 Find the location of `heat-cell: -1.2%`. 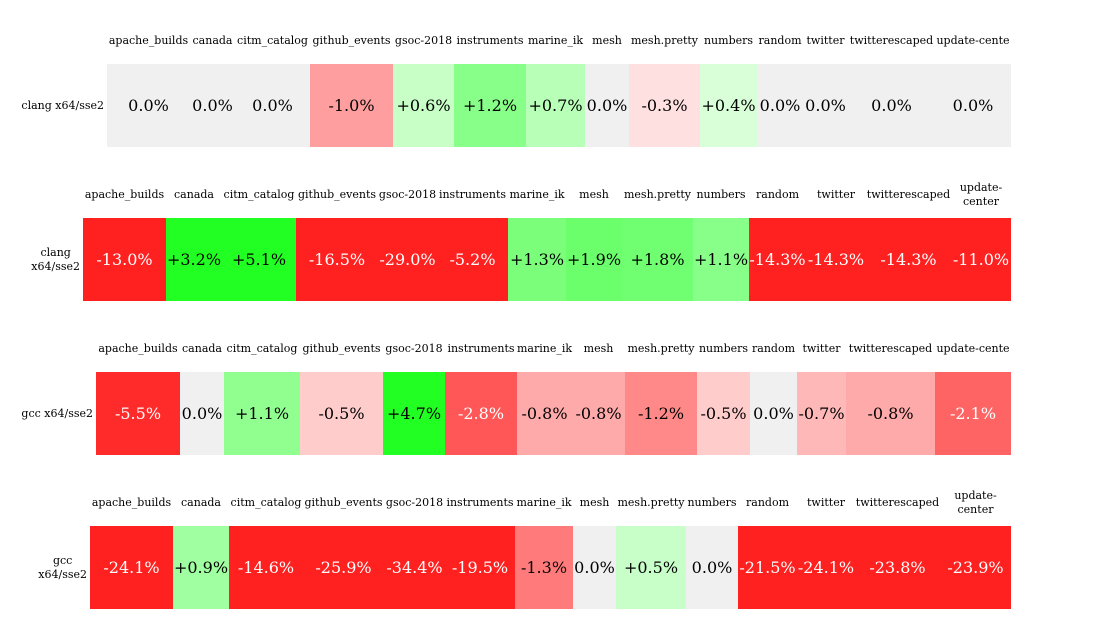

heat-cell: -1.2% is located at coordinates (661, 413).